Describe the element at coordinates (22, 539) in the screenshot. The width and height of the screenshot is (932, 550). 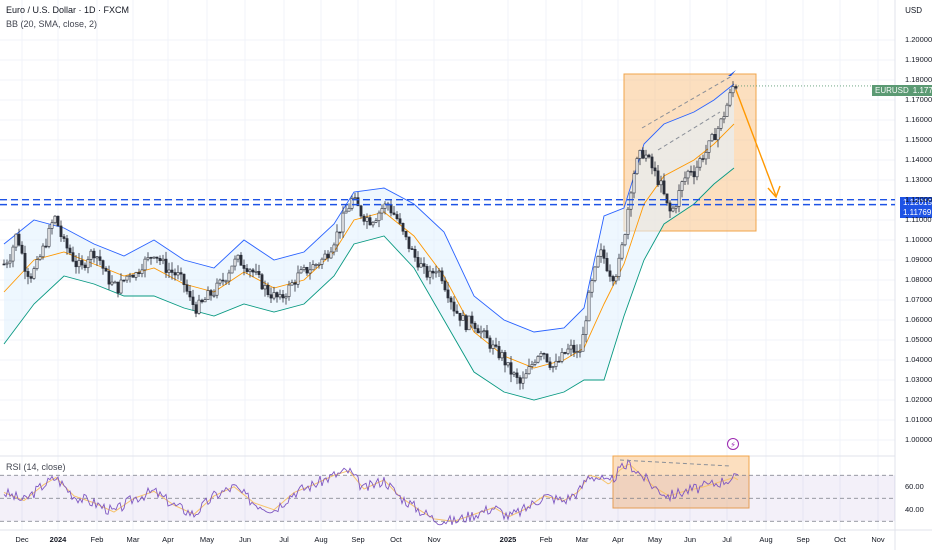
I see `time-tick-label: Dec` at that location.